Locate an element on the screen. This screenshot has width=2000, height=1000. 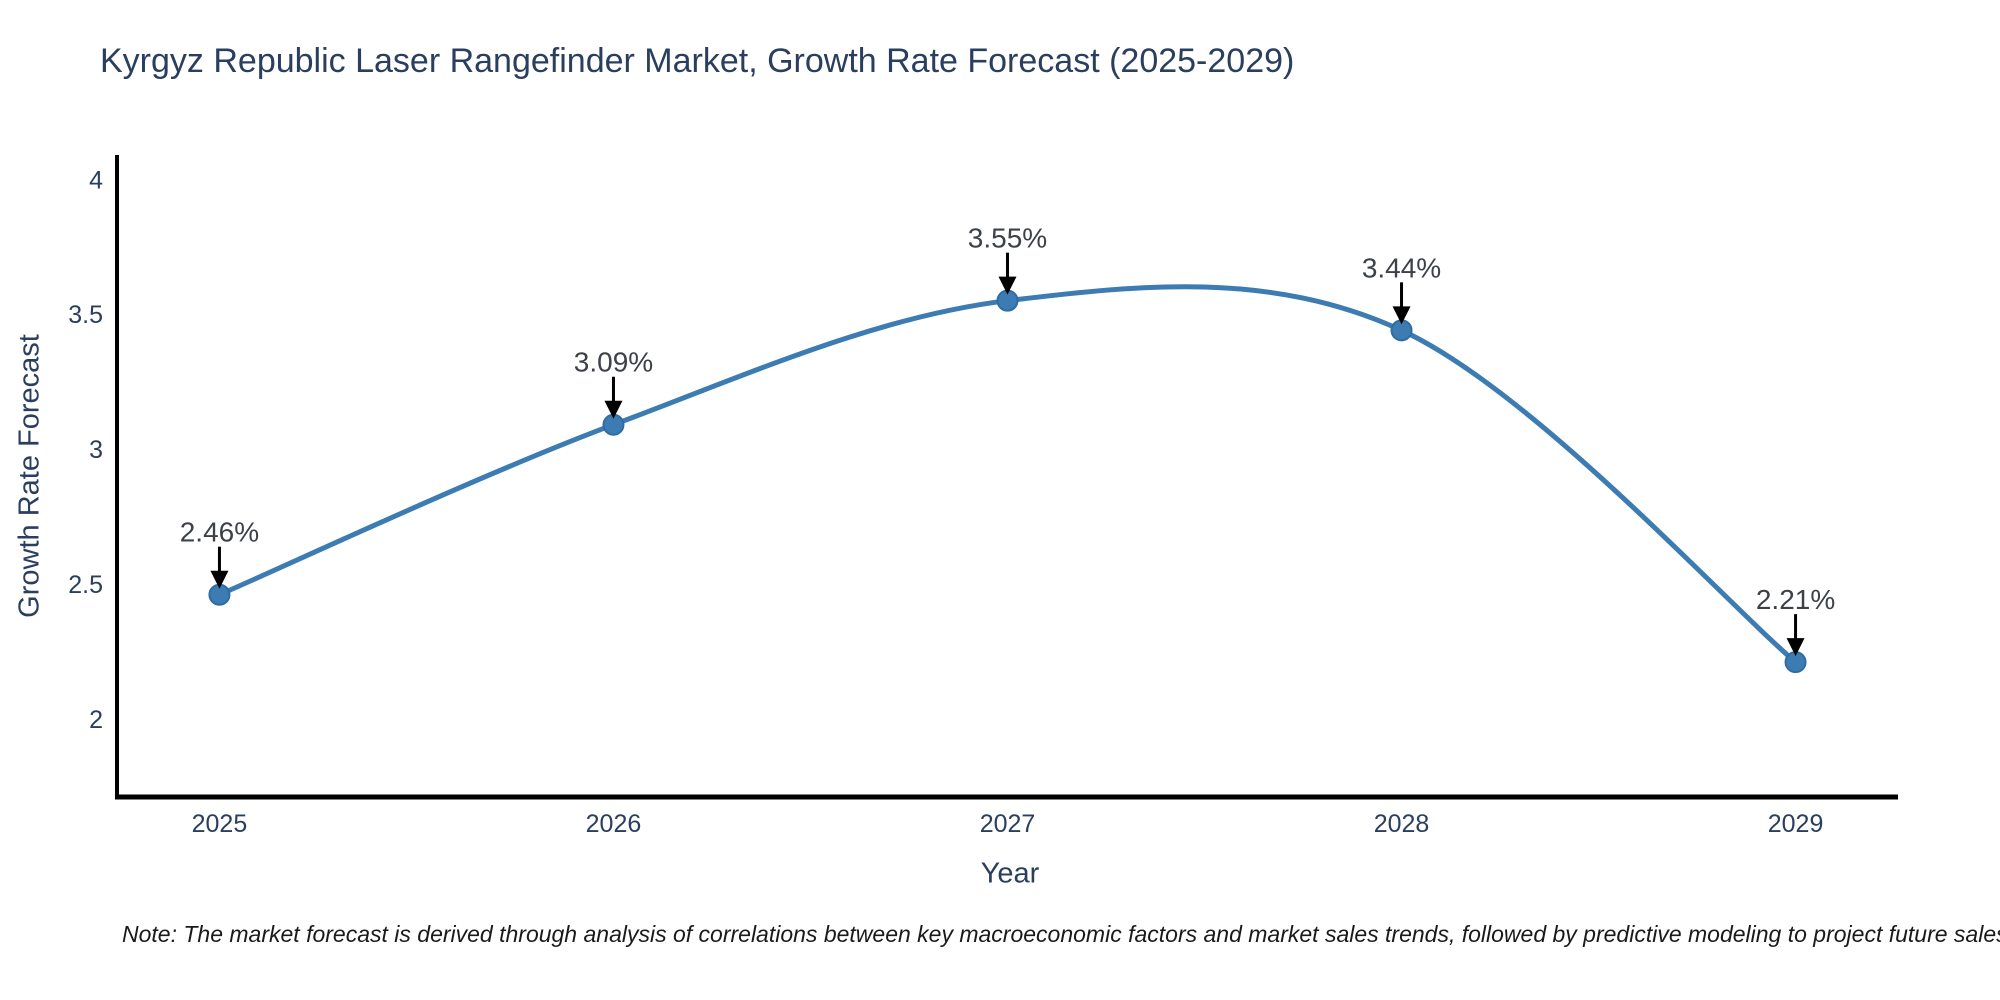
point-label: 3.09% is located at coordinates (613, 362).